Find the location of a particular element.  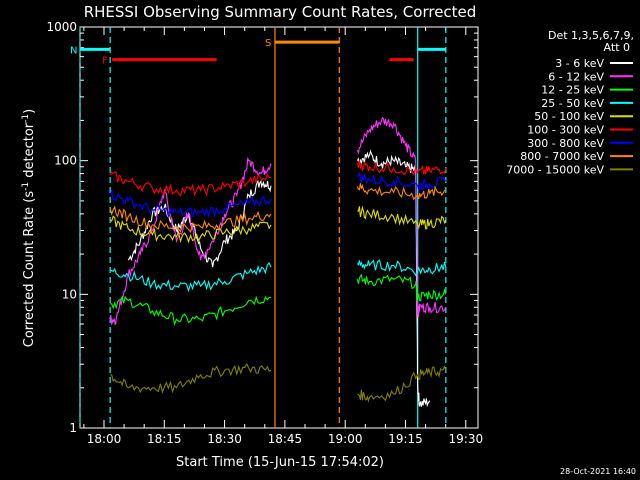

x-axis-label: Start Time (15-Jun-15 17:54:02) is located at coordinates (280, 462).